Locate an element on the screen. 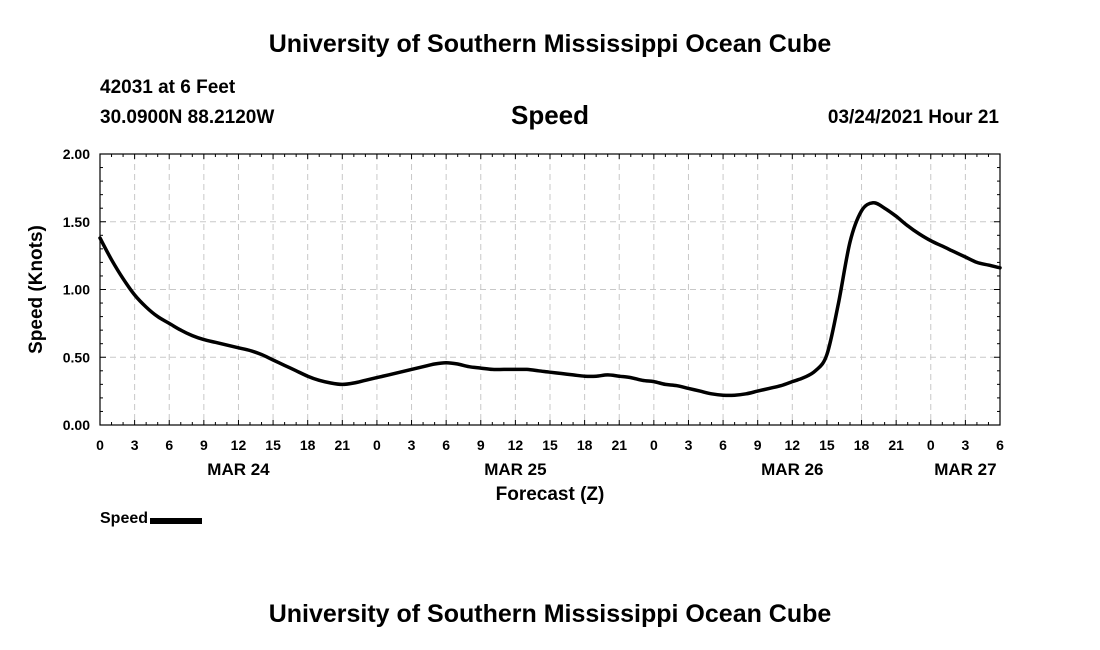 The image size is (1100, 650). station-label: 42031 at 6 Feet is located at coordinates (168, 87).